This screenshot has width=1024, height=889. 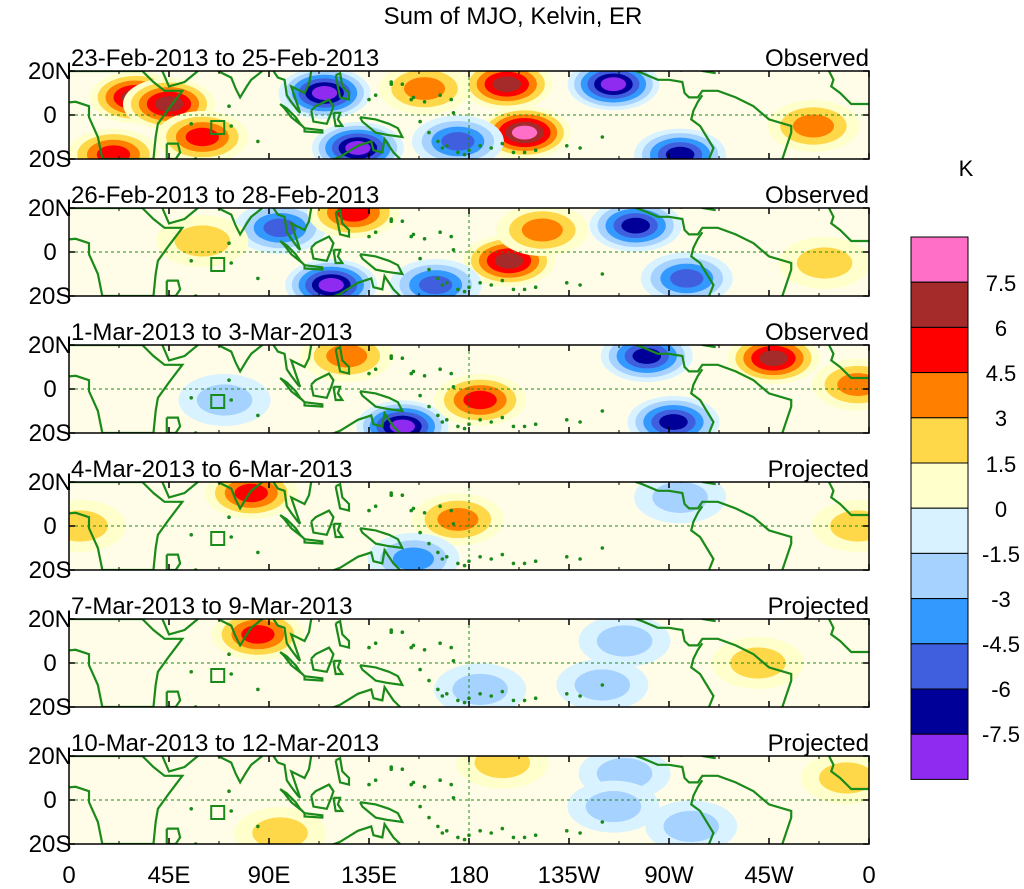 I want to click on x-tick-label: 135W, so click(x=569, y=875).